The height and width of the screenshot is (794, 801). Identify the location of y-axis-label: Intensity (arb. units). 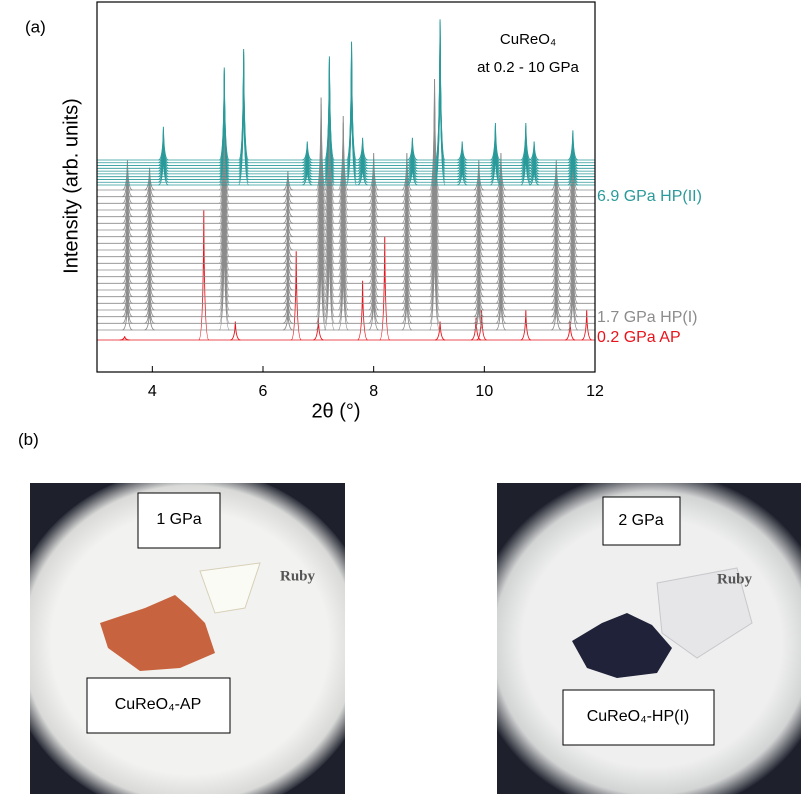
(71, 186).